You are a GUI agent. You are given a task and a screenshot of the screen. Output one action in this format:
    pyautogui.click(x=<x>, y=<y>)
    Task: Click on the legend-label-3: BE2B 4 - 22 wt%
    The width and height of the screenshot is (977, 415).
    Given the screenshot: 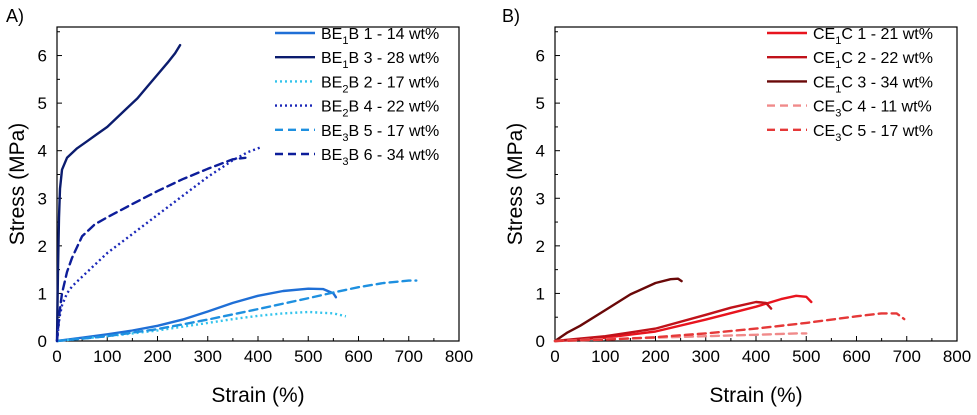 What is the action you would take?
    pyautogui.click(x=380, y=109)
    